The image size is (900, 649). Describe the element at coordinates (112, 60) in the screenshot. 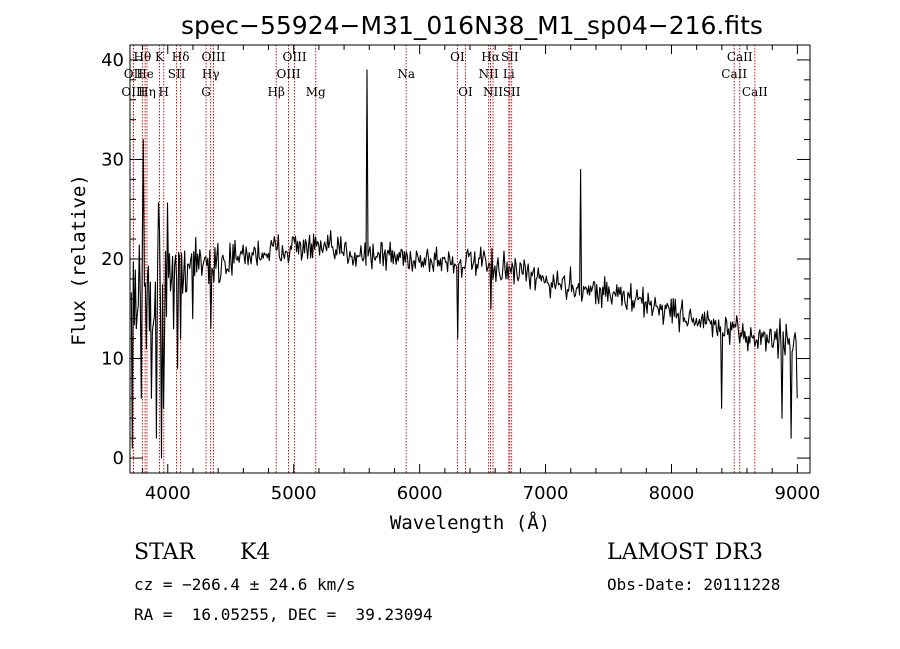

I see `y-tick-label: 40` at that location.